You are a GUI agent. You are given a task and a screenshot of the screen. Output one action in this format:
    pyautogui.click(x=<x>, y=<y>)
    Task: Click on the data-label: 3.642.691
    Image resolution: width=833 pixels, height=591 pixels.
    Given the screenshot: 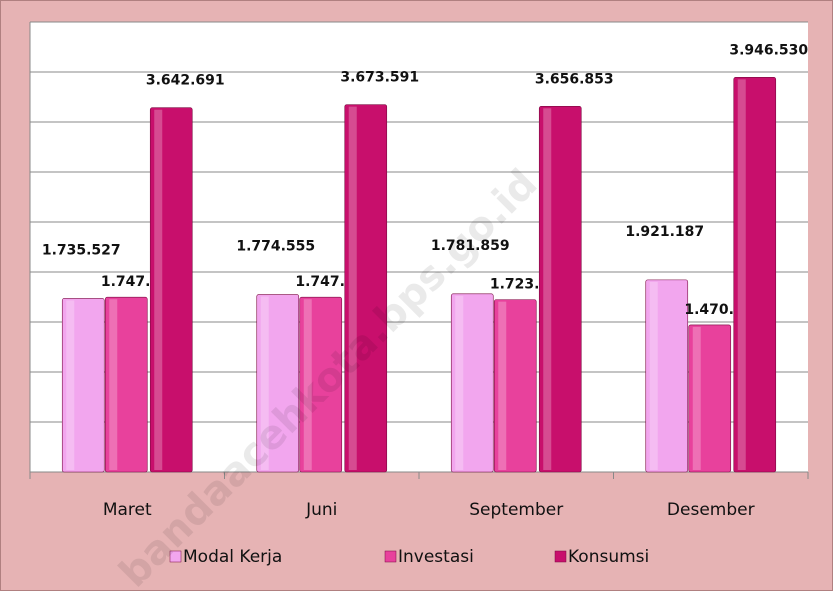 What is the action you would take?
    pyautogui.click(x=185, y=81)
    